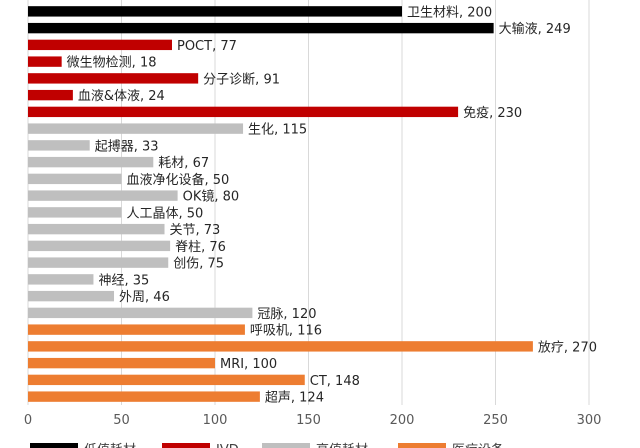  Describe the element at coordinates (479, 12) in the screenshot. I see `data-label-value: 200` at that location.